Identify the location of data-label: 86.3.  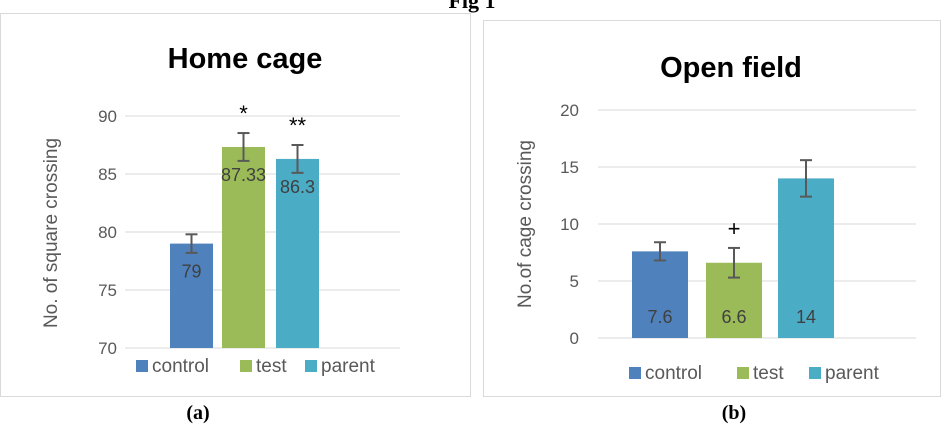
(297, 187).